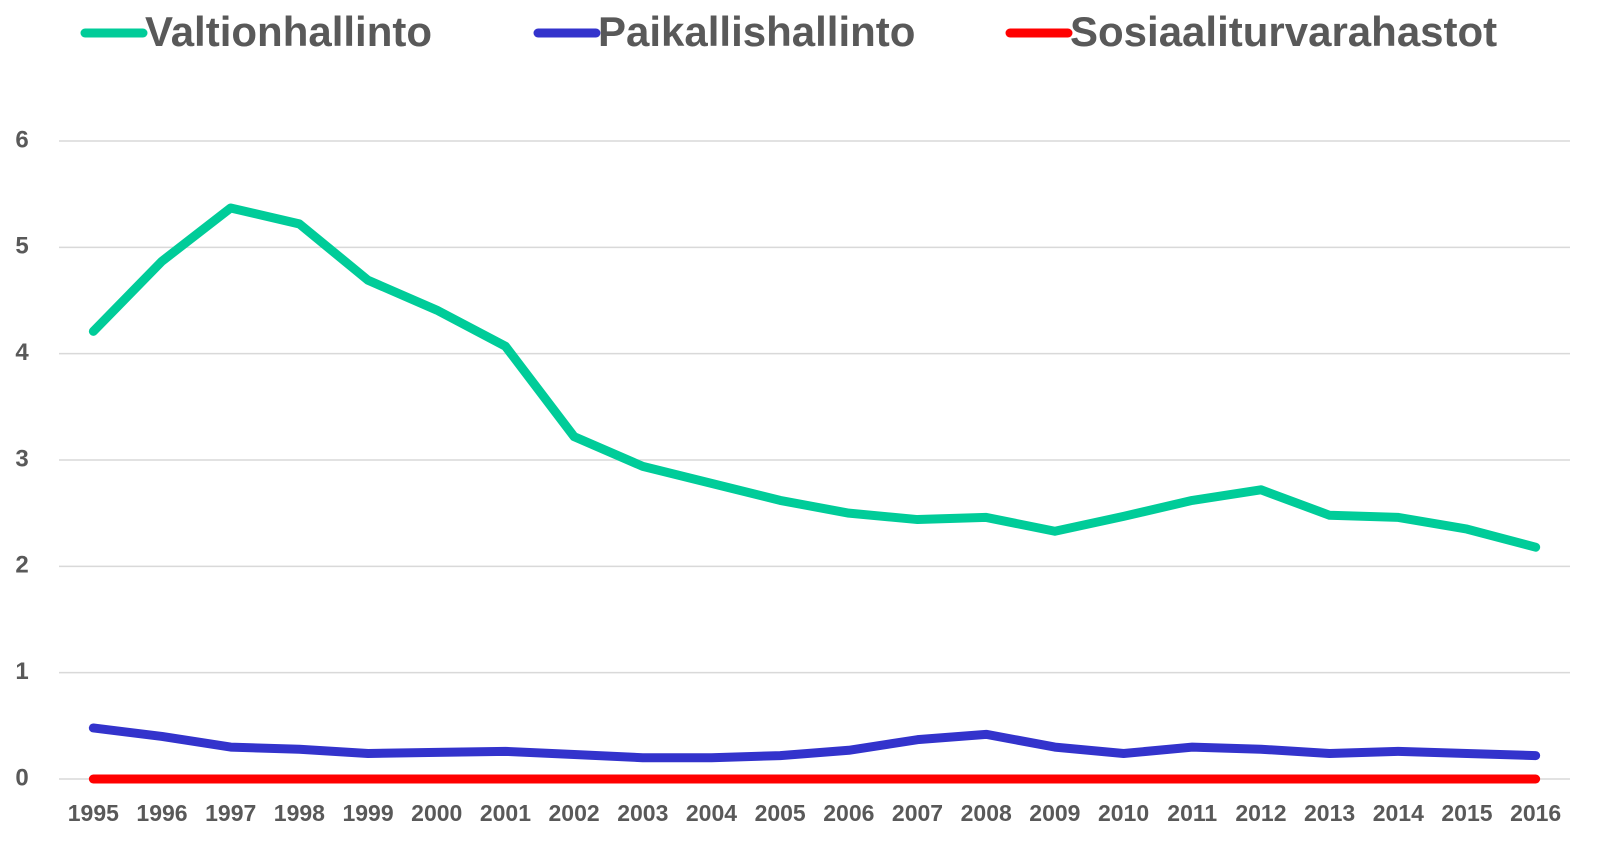 The width and height of the screenshot is (1597, 844). I want to click on x-tick-label: 2016, so click(1535, 813).